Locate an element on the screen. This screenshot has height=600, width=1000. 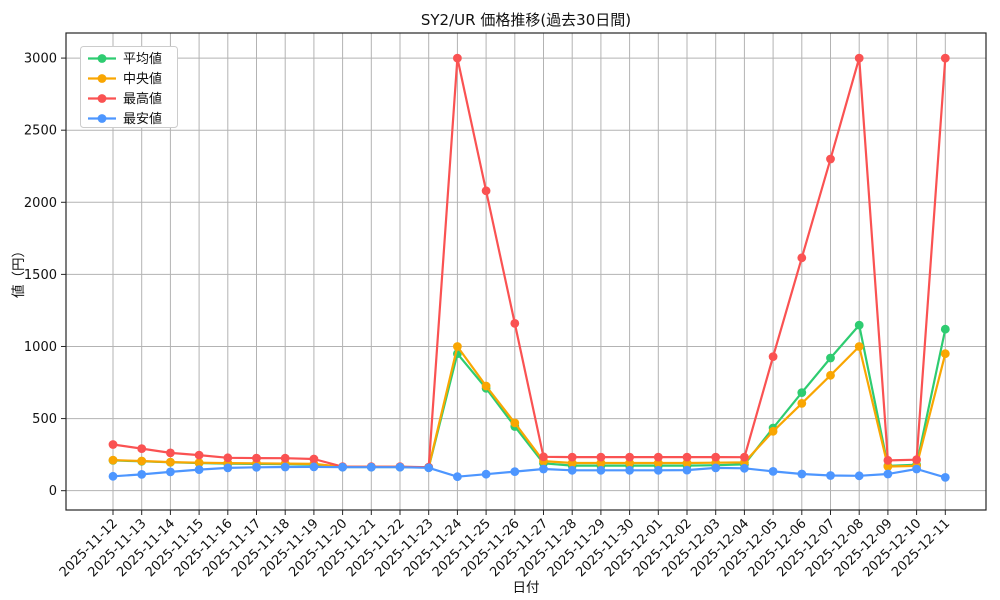
legend-label: 中央値 is located at coordinates (142, 79).